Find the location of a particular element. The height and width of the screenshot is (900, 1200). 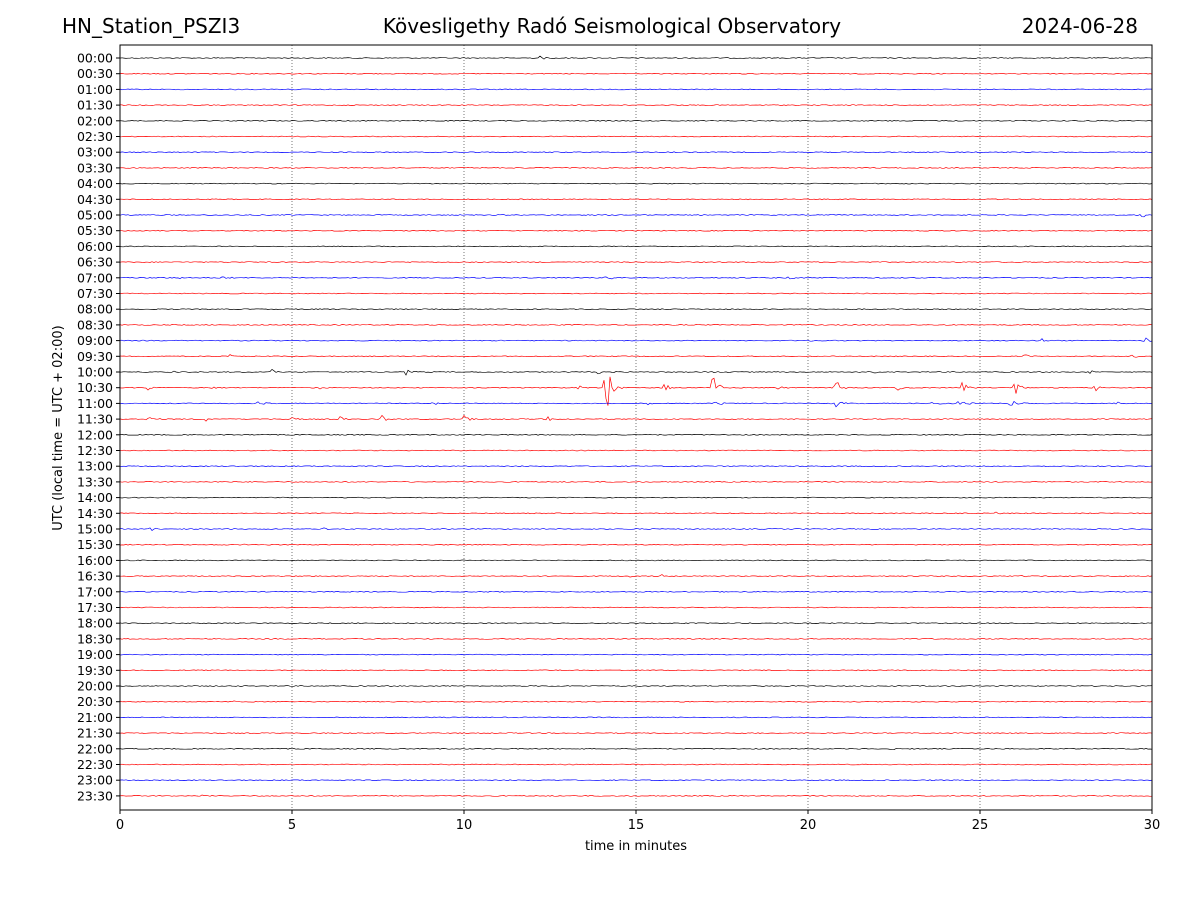

y-tick-label: 00:30 is located at coordinates (95, 73).